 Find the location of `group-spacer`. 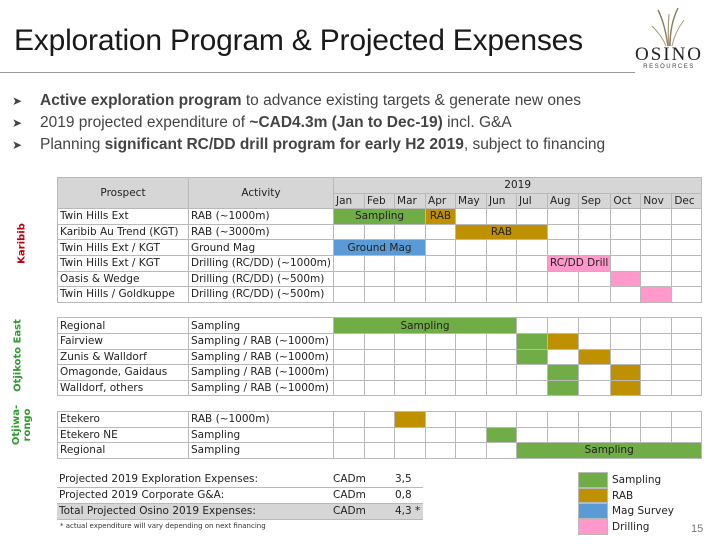

group-spacer is located at coordinates (380, 404).